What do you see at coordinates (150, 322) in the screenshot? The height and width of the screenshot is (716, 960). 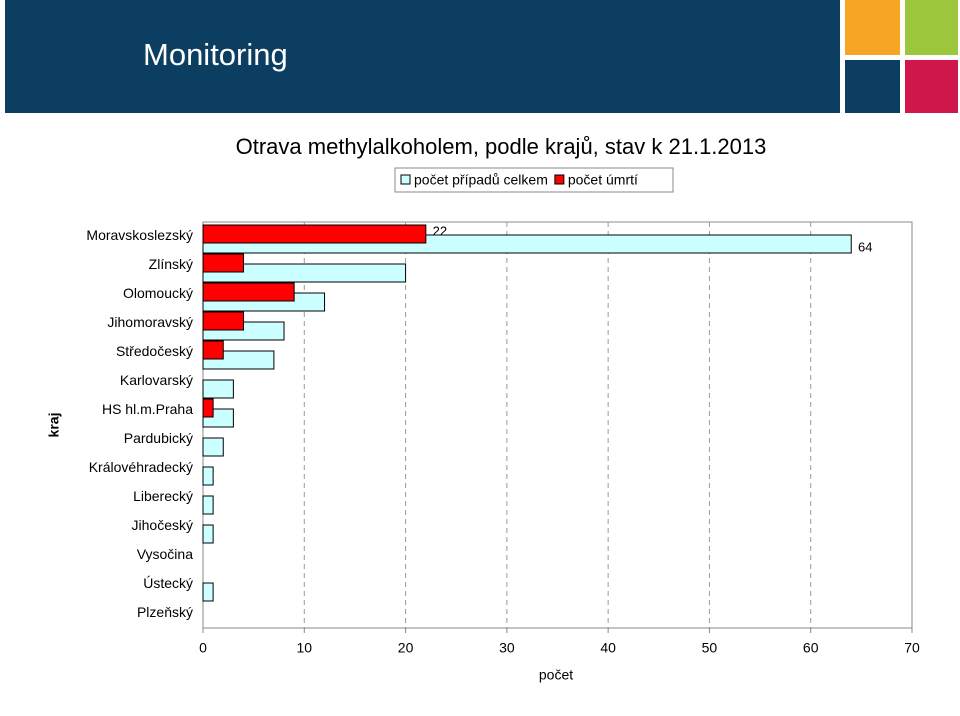 I see `y-tick-label: Jihomoravský` at bounding box center [150, 322].